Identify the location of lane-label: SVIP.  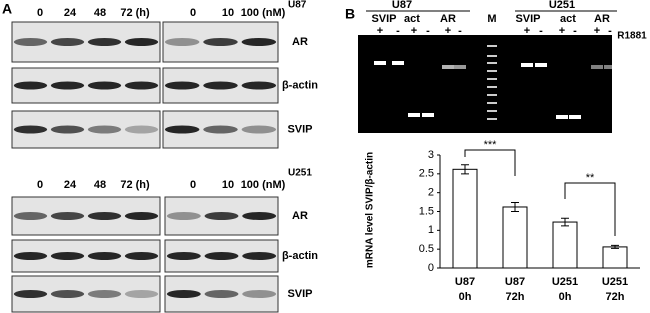
(383, 19).